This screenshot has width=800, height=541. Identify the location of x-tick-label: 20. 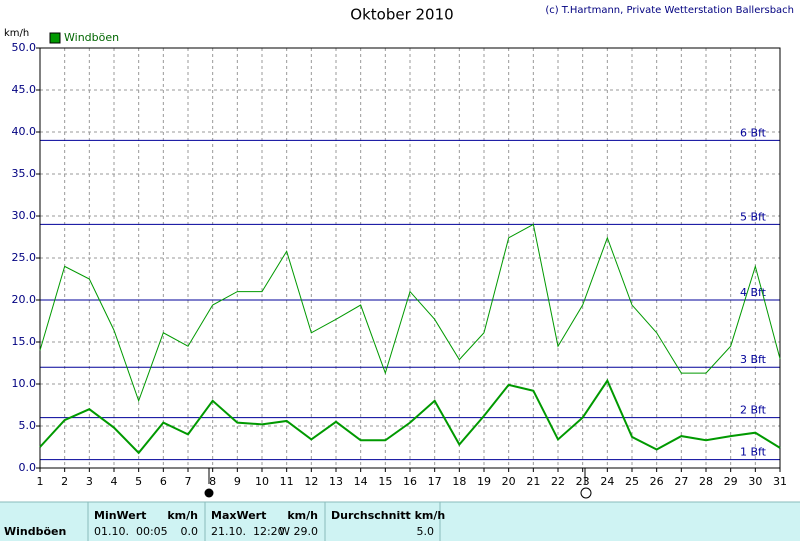
(509, 481).